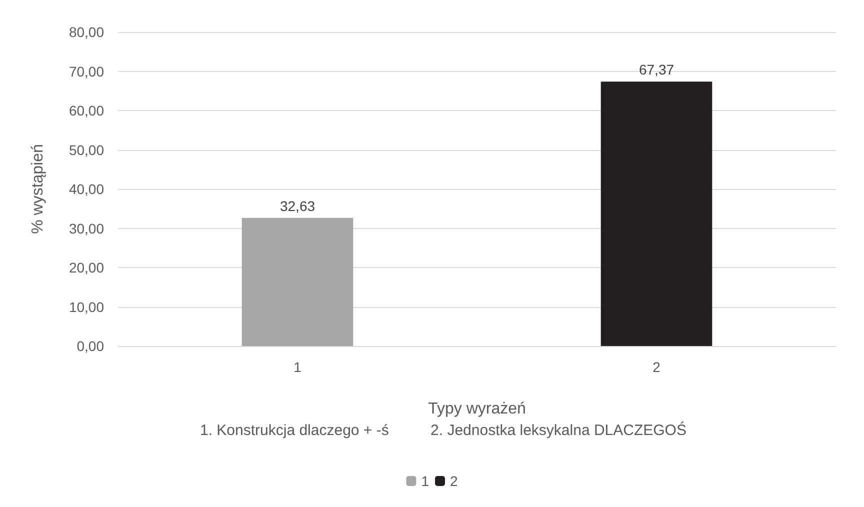 The image size is (864, 507). What do you see at coordinates (90, 346) in the screenshot?
I see `y-tick-label: 0,00` at bounding box center [90, 346].